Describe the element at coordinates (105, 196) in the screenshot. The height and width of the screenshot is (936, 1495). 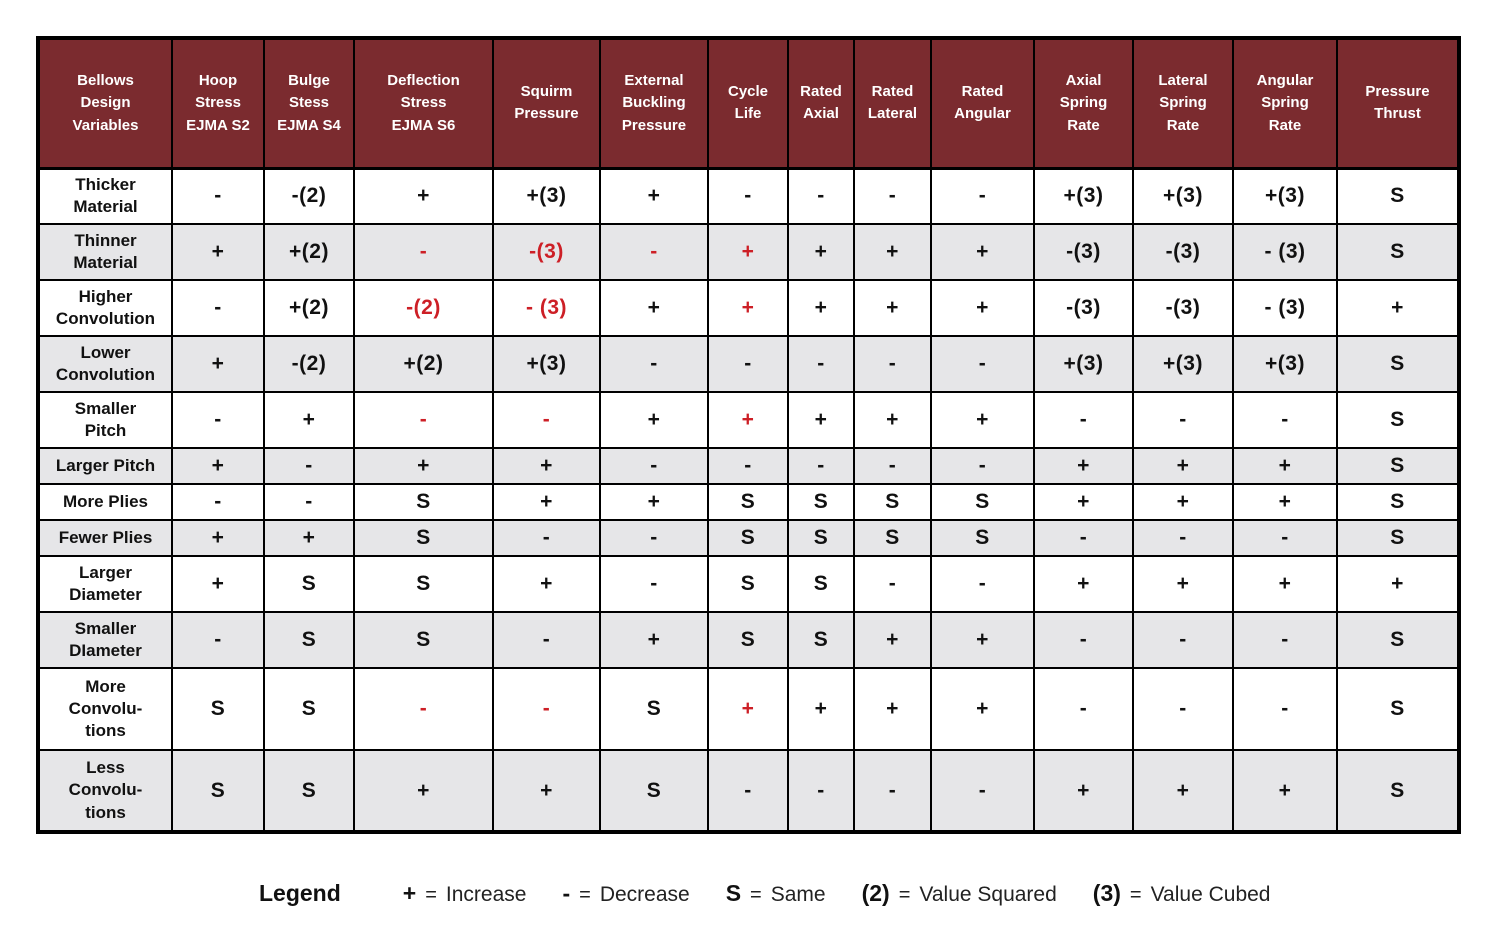
I see `row-label: Thicker Material` at that location.